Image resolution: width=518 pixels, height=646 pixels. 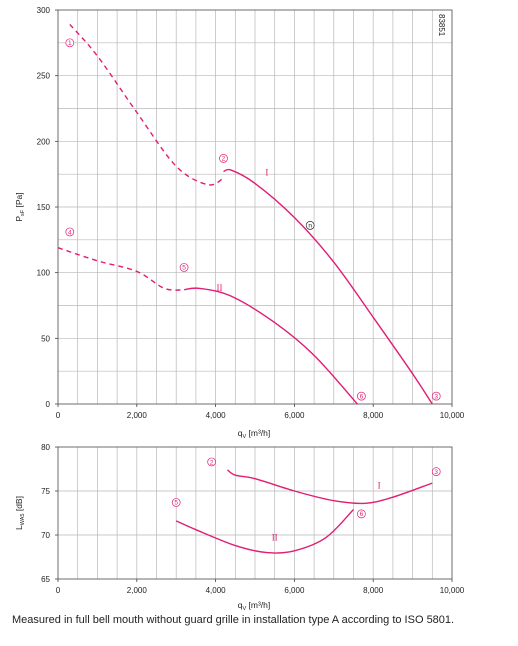 What do you see at coordinates (45, 491) in the screenshot?
I see `y-tick-label: 75` at bounding box center [45, 491].